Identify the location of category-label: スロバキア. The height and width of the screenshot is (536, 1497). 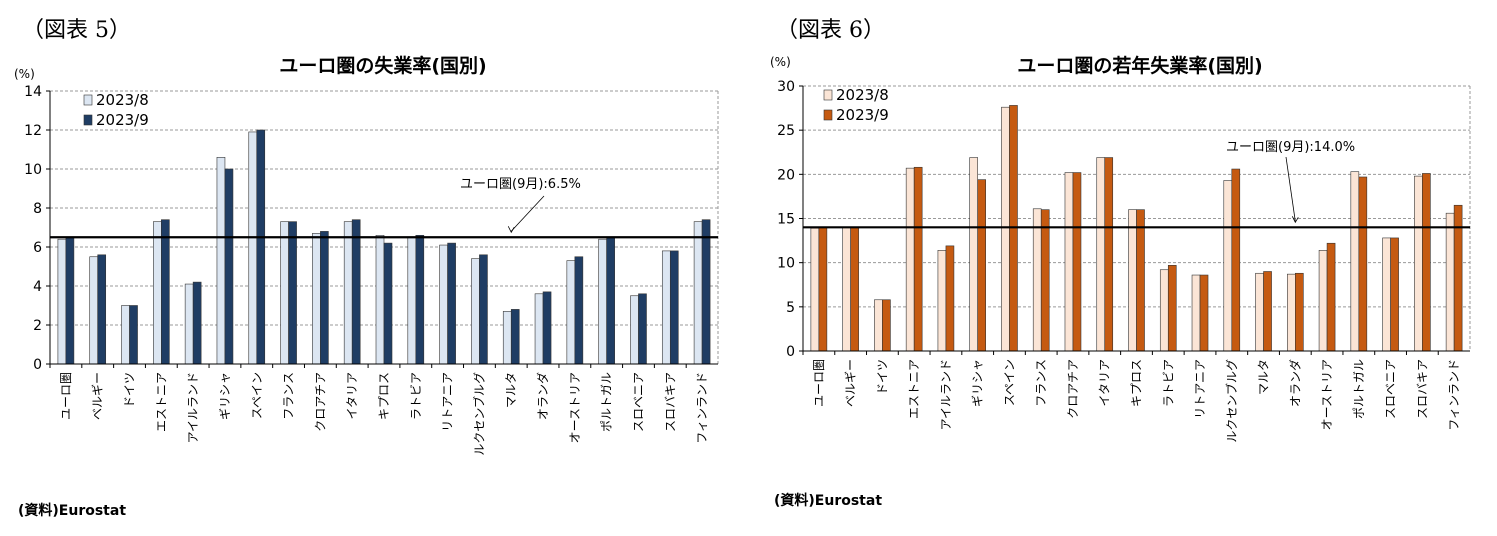
(1422, 389).